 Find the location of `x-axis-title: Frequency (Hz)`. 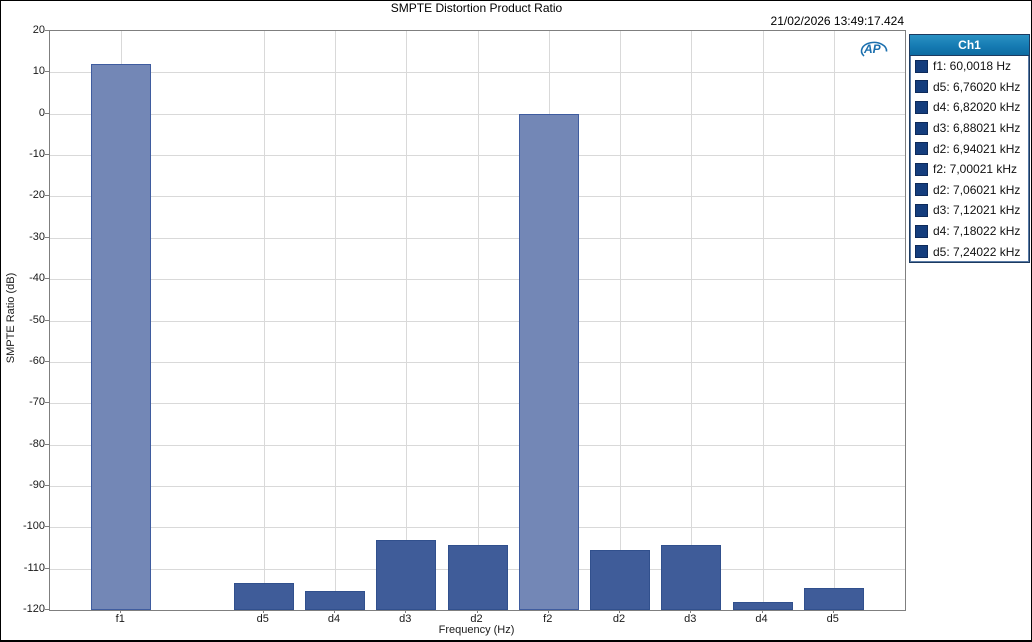

x-axis-title: Frequency (Hz) is located at coordinates (476, 630).